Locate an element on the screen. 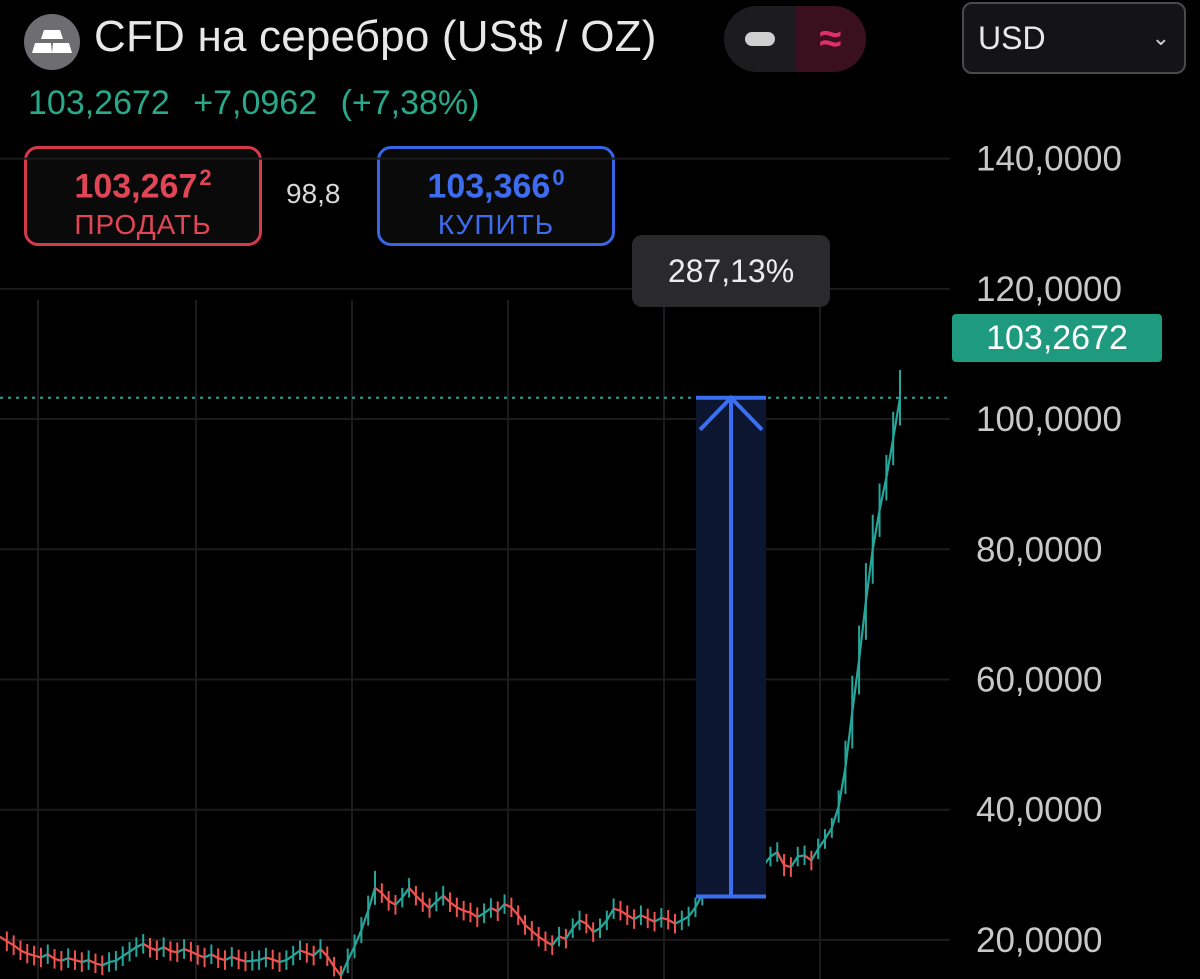 The width and height of the screenshot is (1200, 979). buy-button: 103,3660 КУПИТЬ is located at coordinates (496, 196).